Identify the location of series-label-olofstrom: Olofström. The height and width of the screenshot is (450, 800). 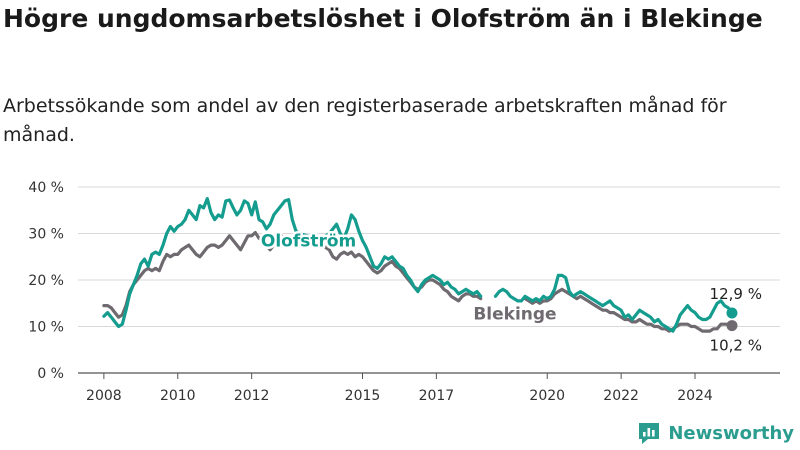
(308, 241).